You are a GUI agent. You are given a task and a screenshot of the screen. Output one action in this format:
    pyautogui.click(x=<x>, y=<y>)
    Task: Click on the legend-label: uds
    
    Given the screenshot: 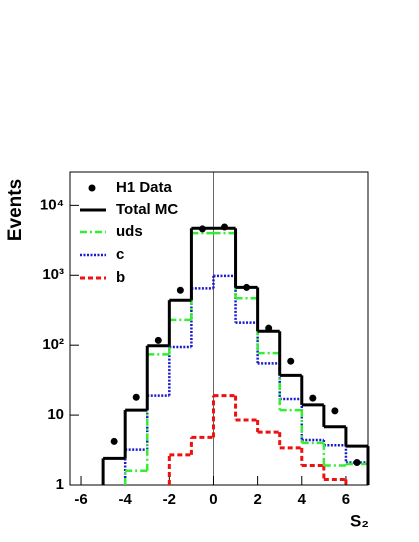 What is the action you would take?
    pyautogui.click(x=129, y=231)
    